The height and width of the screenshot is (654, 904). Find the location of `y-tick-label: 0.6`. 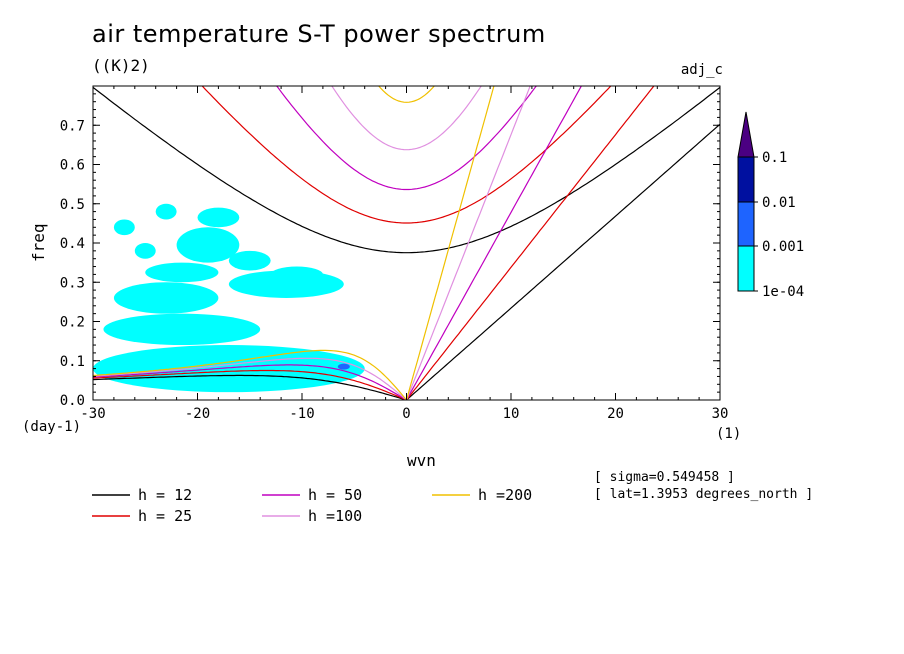

y-tick-label: 0.6 is located at coordinates (72, 166).